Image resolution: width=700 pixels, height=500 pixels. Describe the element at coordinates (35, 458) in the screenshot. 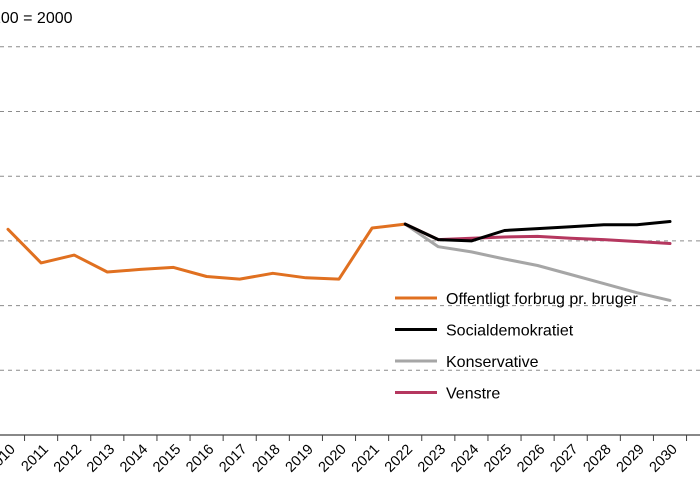

I see `x-tick-label: 2011` at that location.